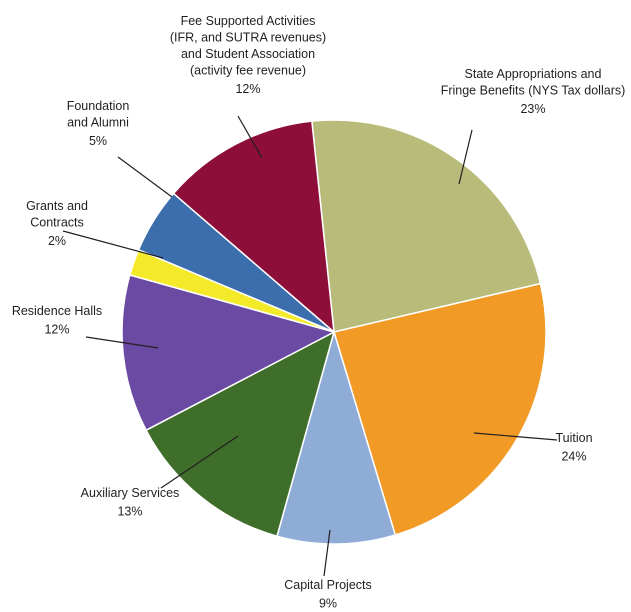 The width and height of the screenshot is (631, 612). Describe the element at coordinates (533, 74) in the screenshot. I see `slice-label-text: State Appropriations and` at that location.